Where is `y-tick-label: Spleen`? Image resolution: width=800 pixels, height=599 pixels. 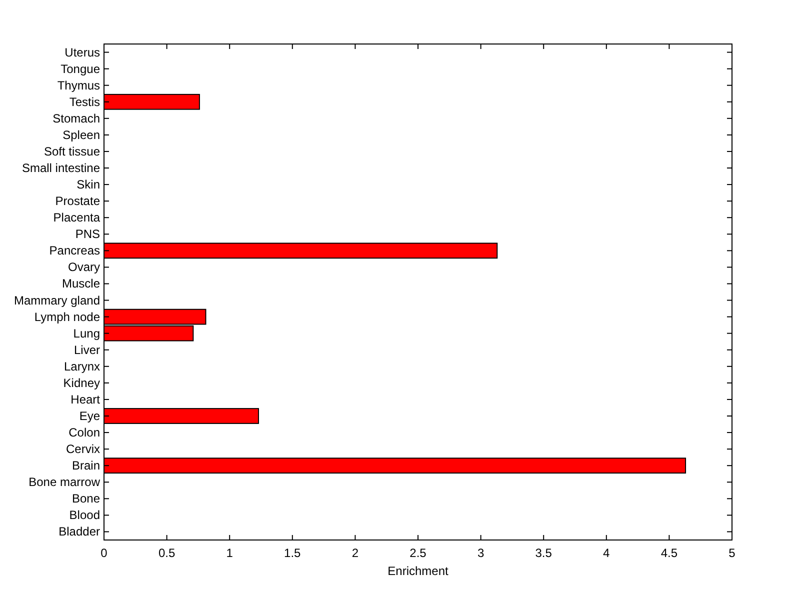
y-tick-label: Spleen is located at coordinates (81, 135).